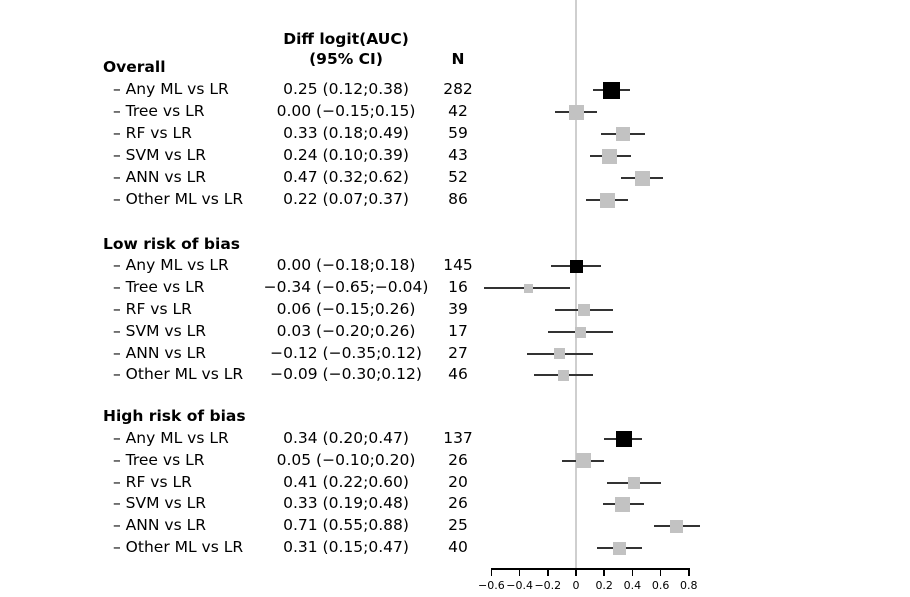  Describe the element at coordinates (576, 284) in the screenshot. I see `zero-reference-line` at that location.